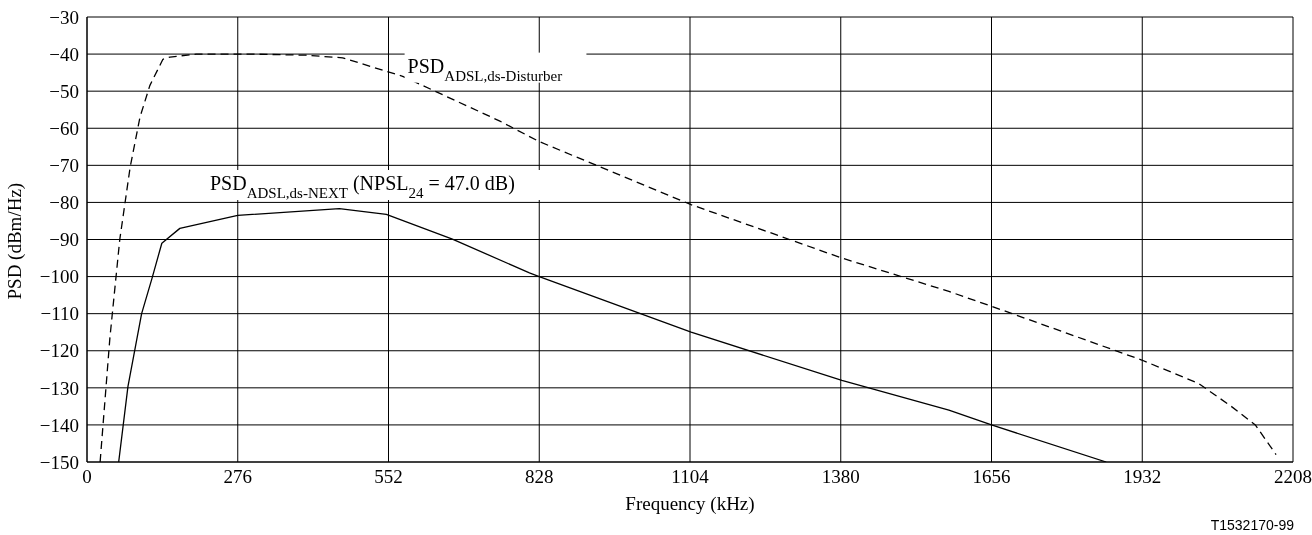  I want to click on y-tick-label: −100, so click(59, 277).